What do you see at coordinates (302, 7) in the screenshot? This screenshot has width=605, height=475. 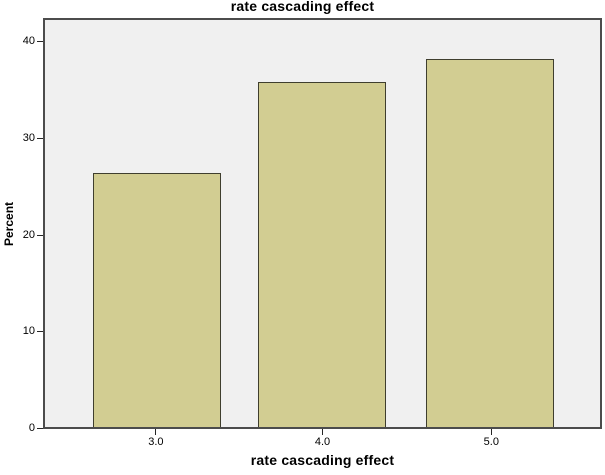 I see `chart-title: rate cascading effect` at bounding box center [302, 7].